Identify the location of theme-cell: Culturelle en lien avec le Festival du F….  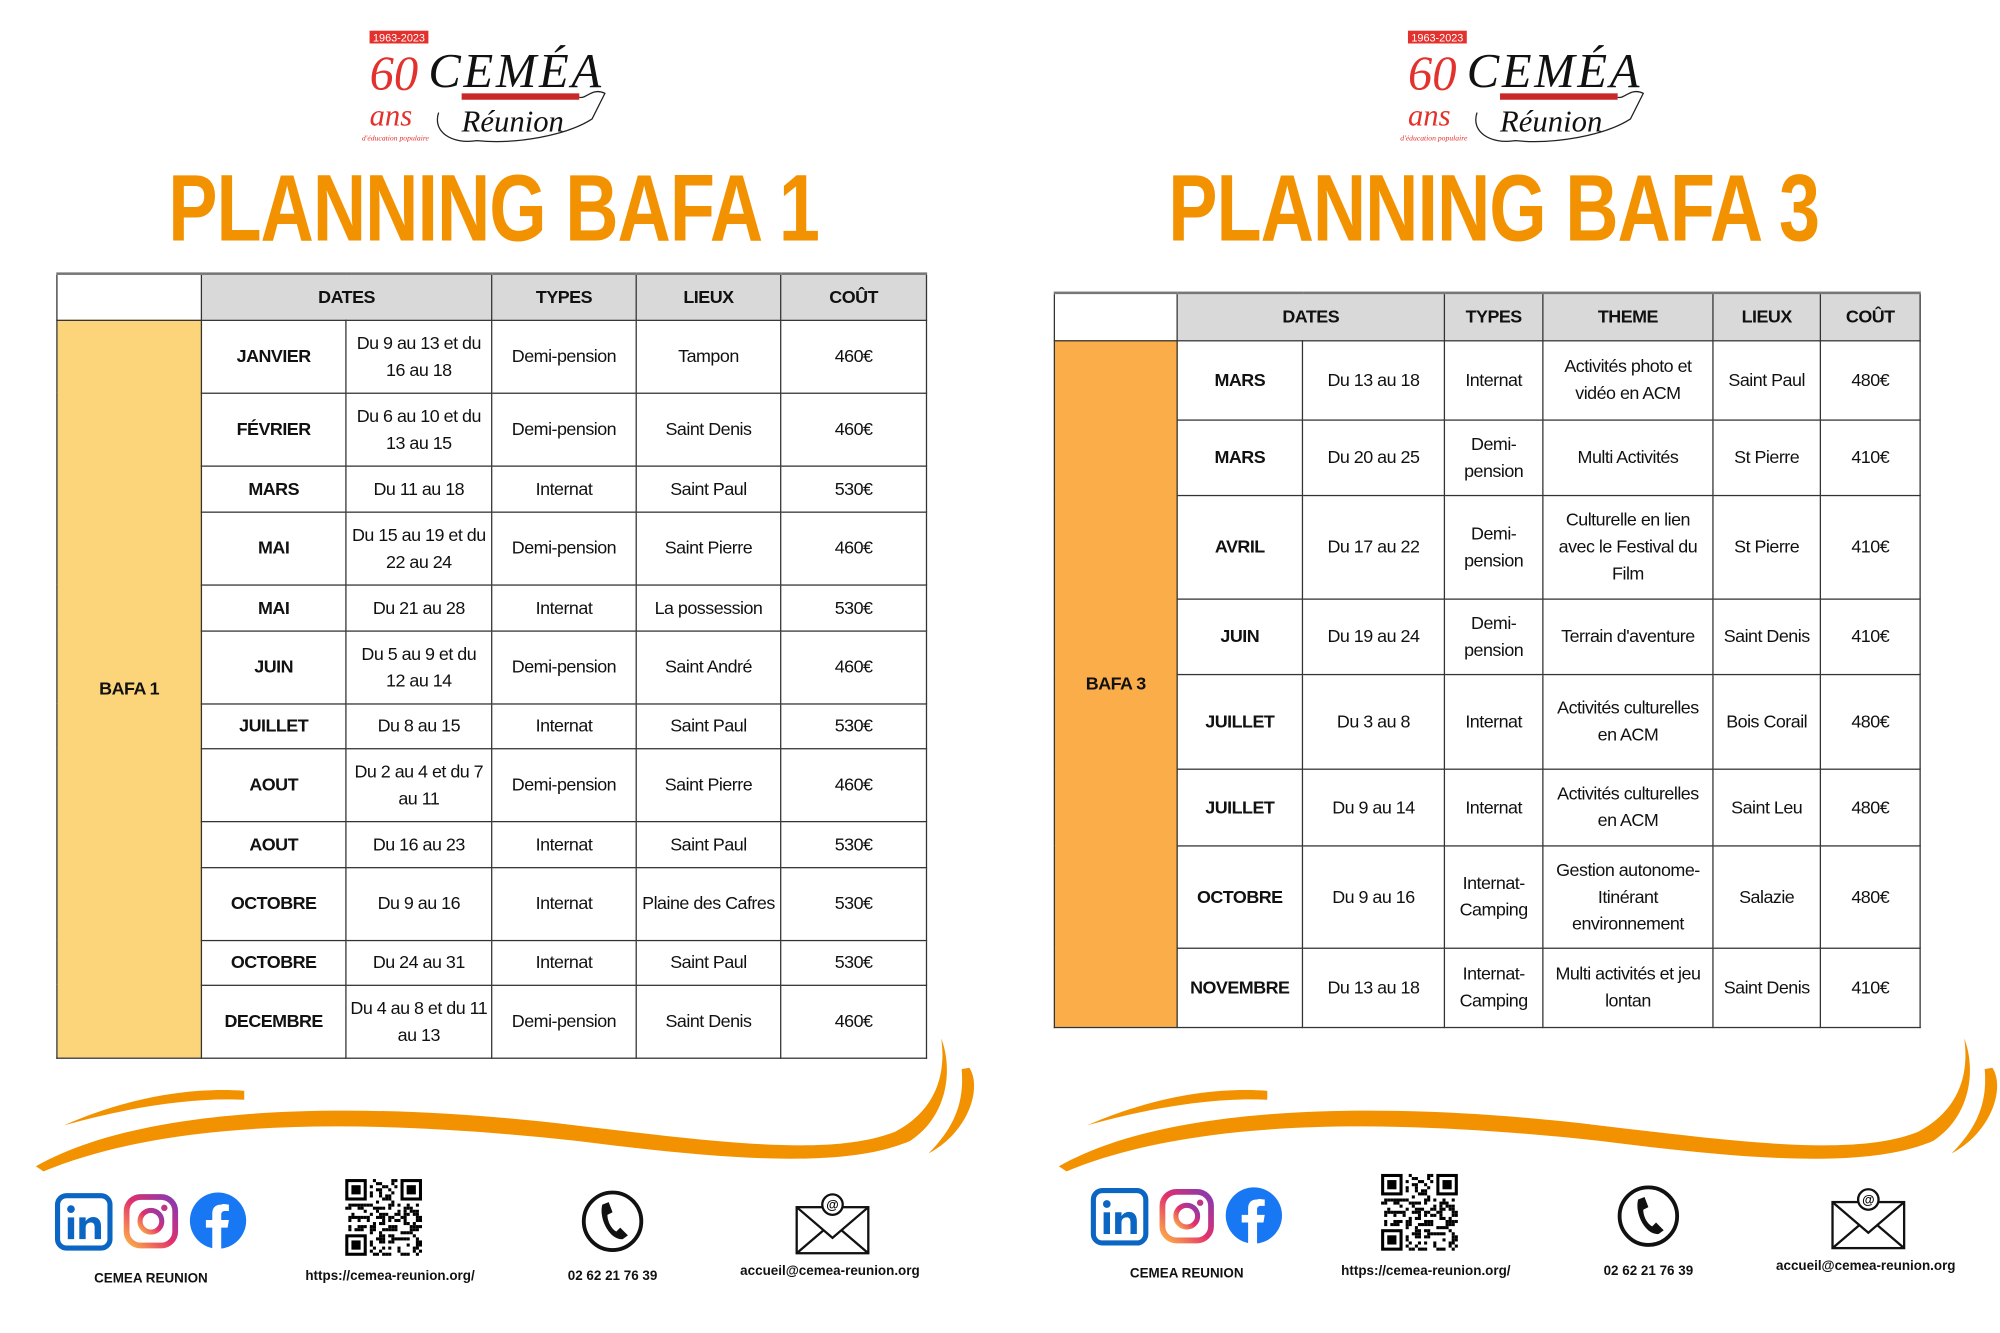
(1628, 547).